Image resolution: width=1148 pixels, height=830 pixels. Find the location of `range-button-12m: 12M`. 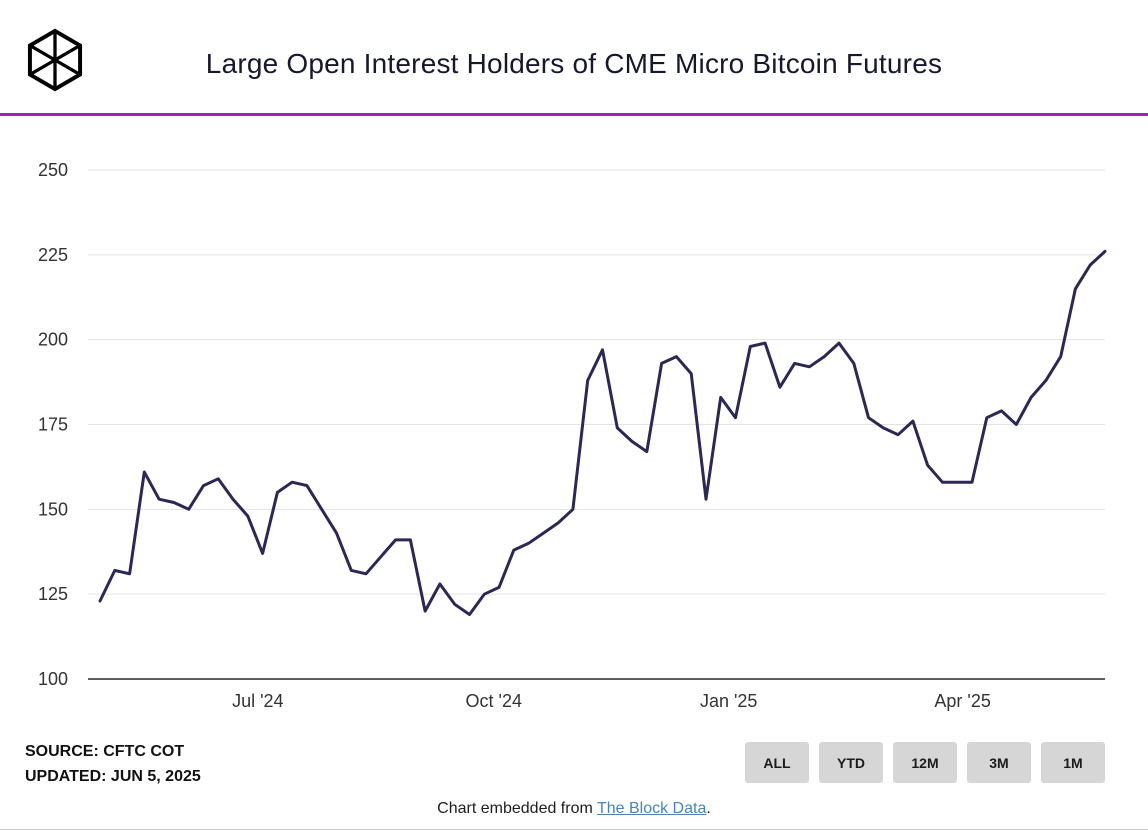

range-button-12m: 12M is located at coordinates (925, 762).